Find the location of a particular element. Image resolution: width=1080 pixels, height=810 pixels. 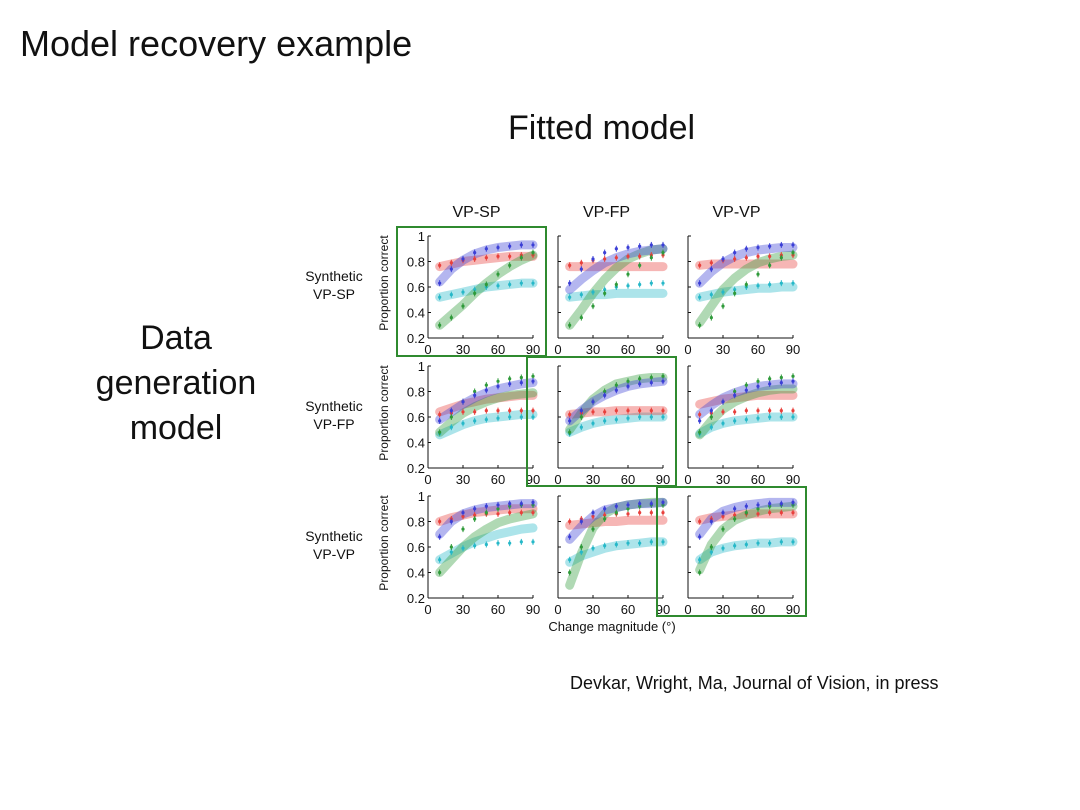

data-generation-label: Data generation model is located at coordinates (176, 384).